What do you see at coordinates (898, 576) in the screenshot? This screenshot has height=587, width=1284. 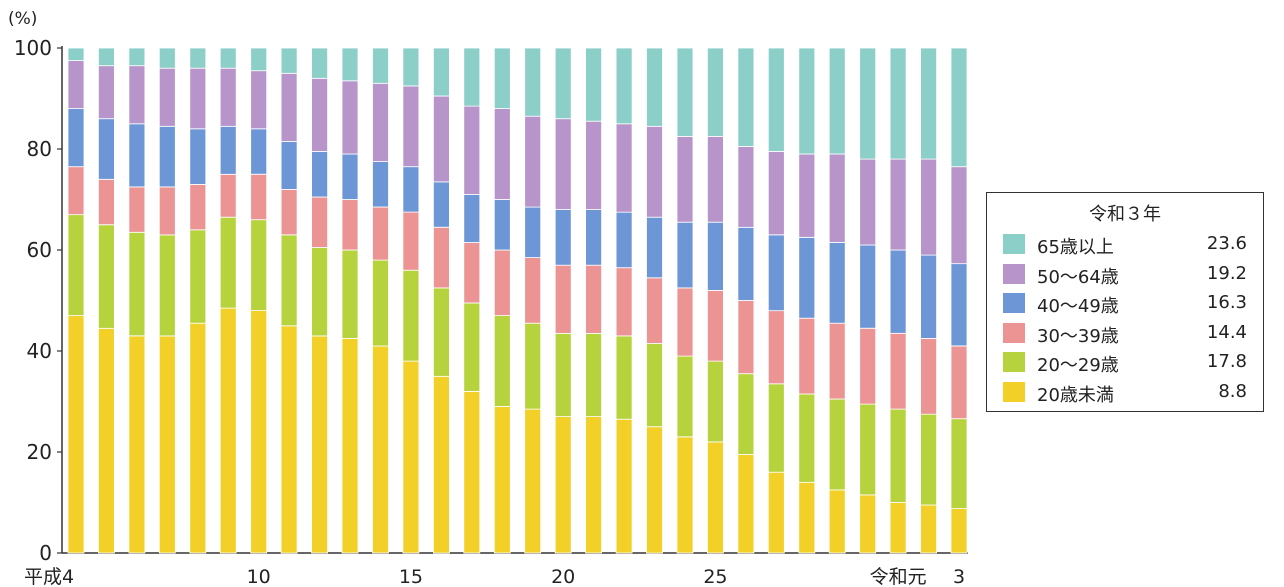 I see `x-tick-label: 令和元` at bounding box center [898, 576].